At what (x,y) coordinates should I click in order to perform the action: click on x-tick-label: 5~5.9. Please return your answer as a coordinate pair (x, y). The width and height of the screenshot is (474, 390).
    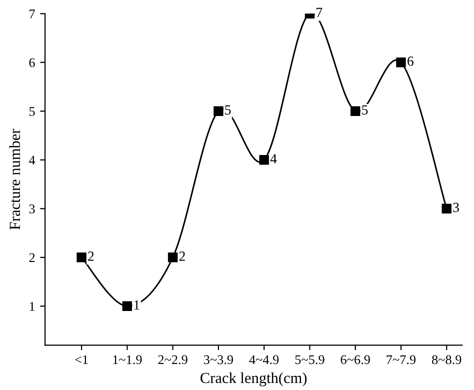
    Looking at the image, I should click on (309, 359).